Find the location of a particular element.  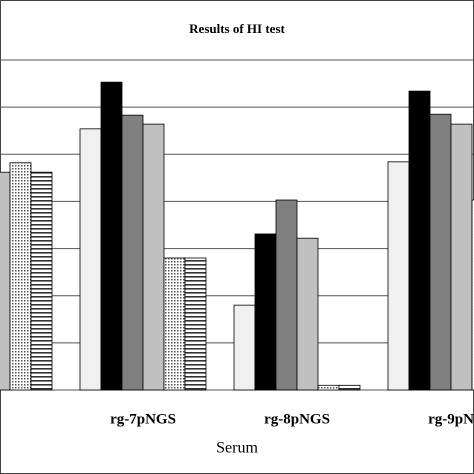

x-tick-label: rg-9pN is located at coordinates (451, 419).